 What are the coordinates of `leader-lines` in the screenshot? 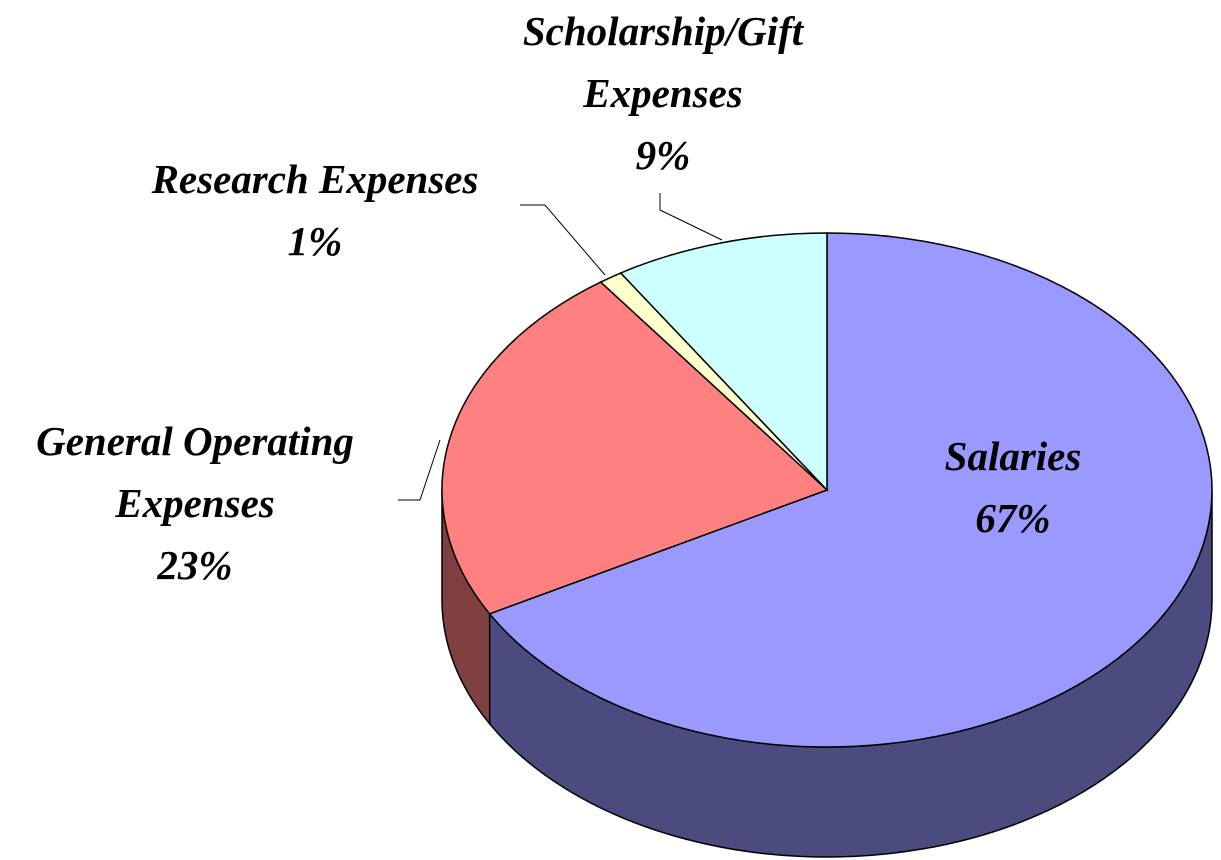 It's located at (560, 347).